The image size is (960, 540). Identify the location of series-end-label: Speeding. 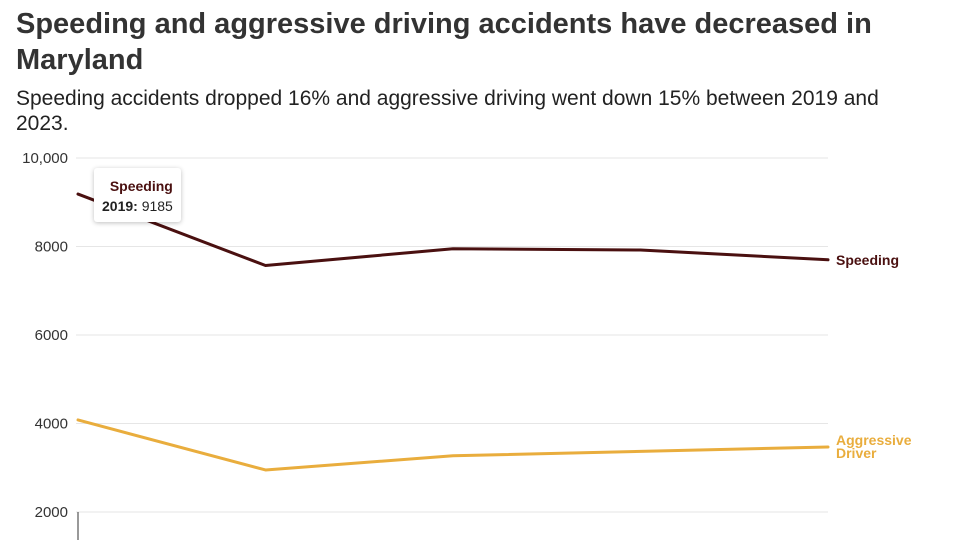
(867, 260).